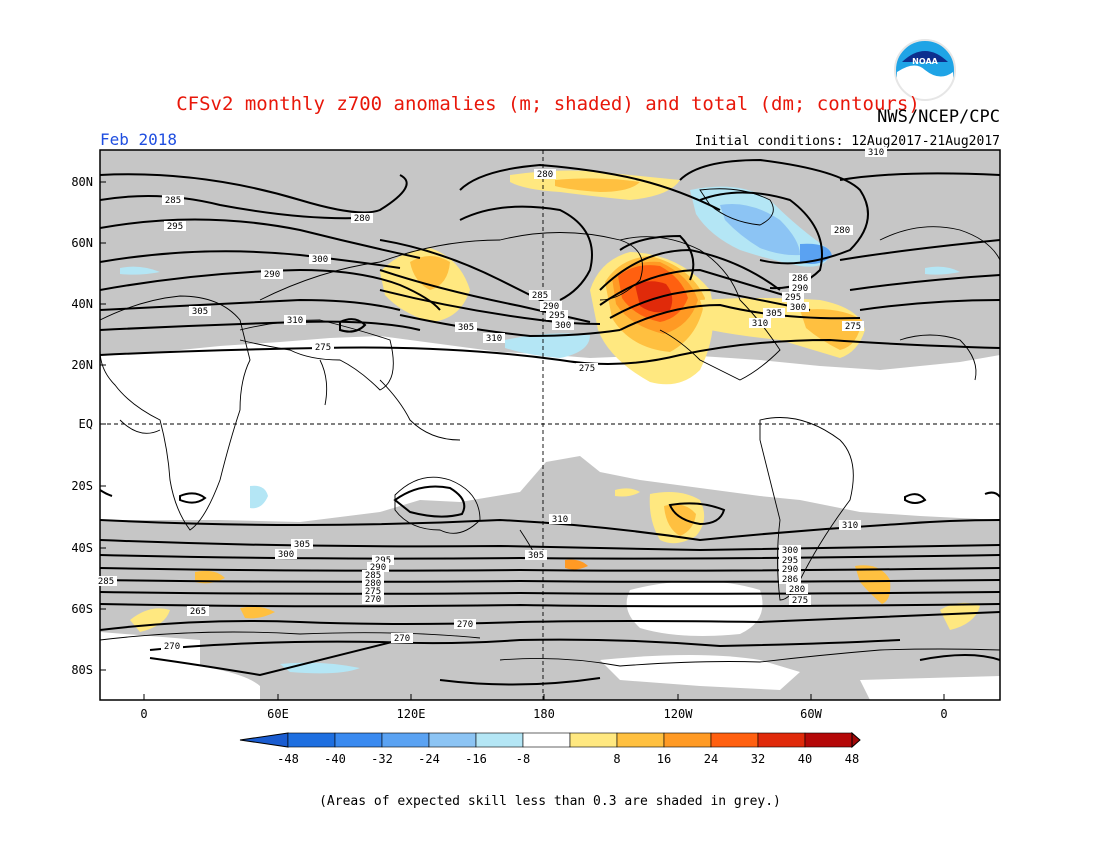  I want to click on lat-tick-label: 60N, so click(82, 243).